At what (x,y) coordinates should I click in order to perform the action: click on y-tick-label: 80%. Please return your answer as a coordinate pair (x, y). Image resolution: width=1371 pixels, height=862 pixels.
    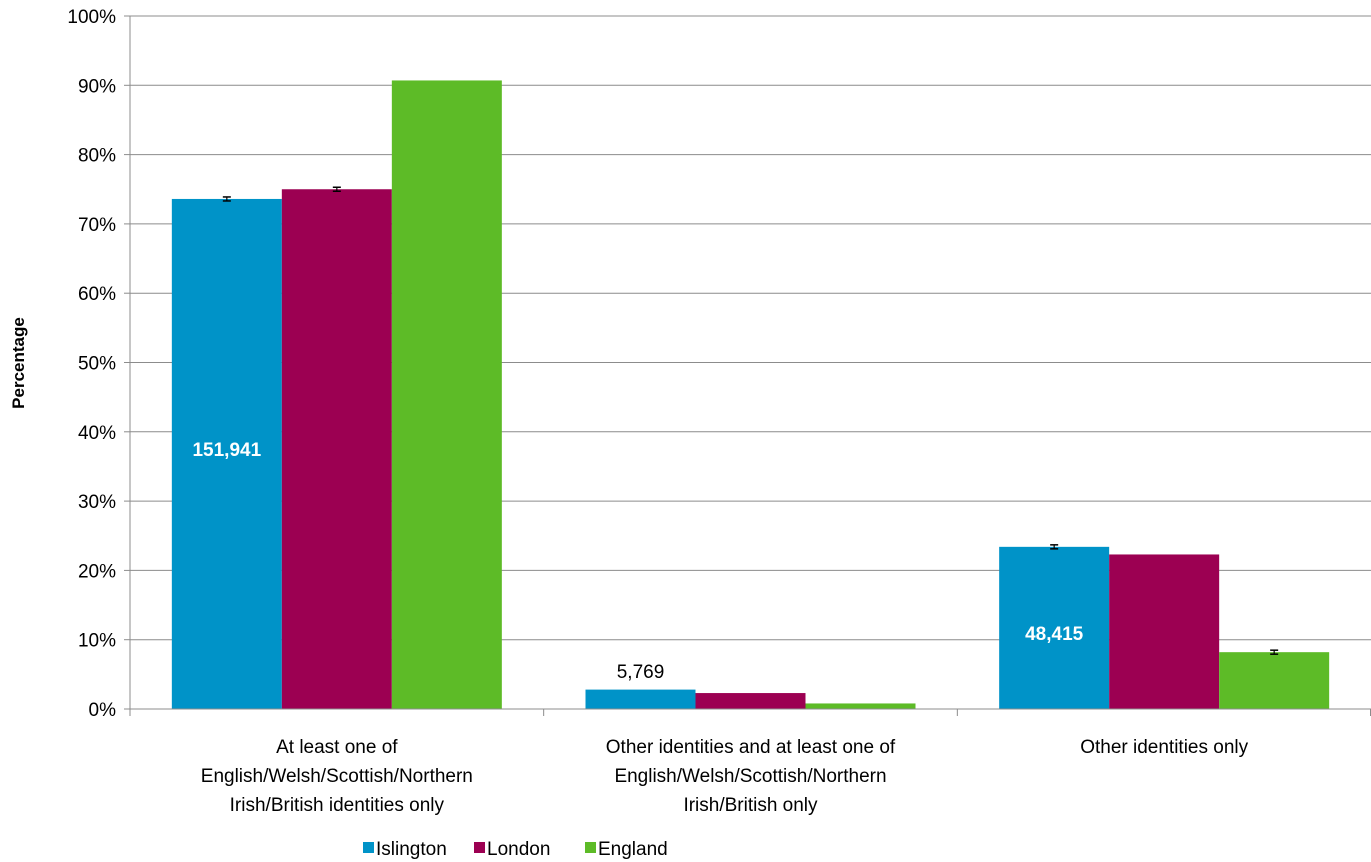
    Looking at the image, I should click on (97, 156).